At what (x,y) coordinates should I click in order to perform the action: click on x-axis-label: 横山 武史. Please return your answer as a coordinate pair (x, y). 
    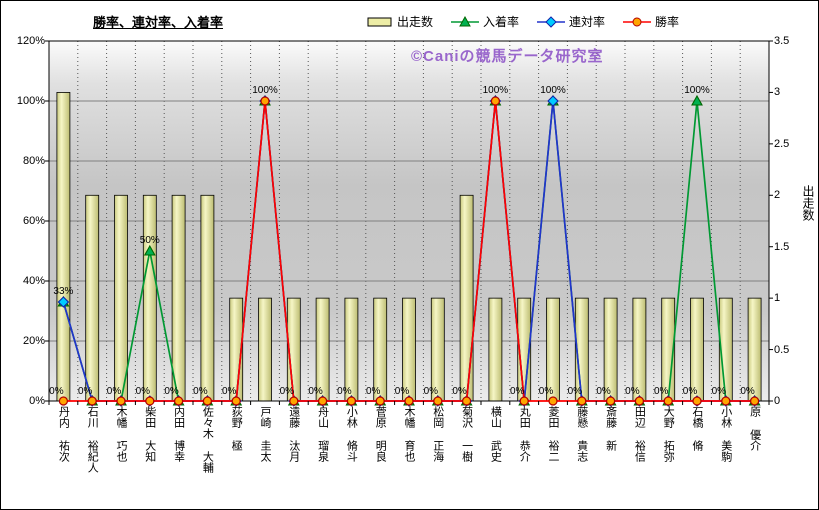
    Looking at the image, I should click on (495, 434).